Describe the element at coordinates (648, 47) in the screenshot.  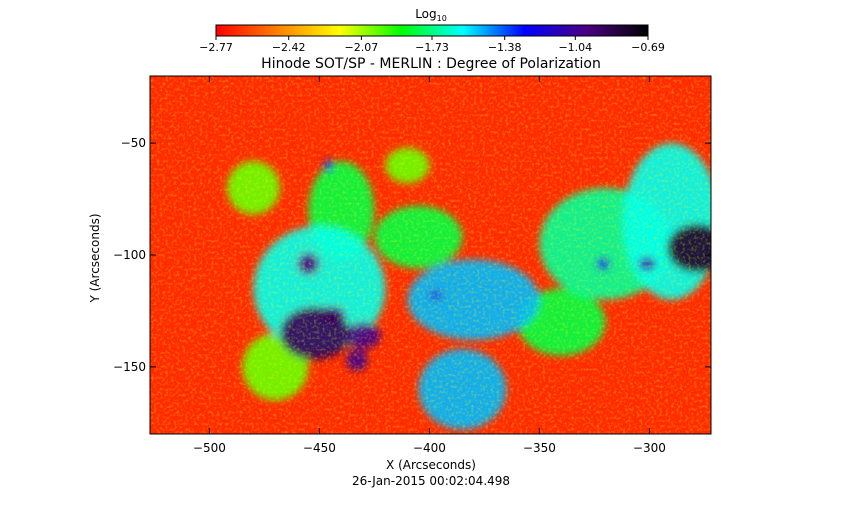
I see `colorbar-tick-label: −0.69` at that location.